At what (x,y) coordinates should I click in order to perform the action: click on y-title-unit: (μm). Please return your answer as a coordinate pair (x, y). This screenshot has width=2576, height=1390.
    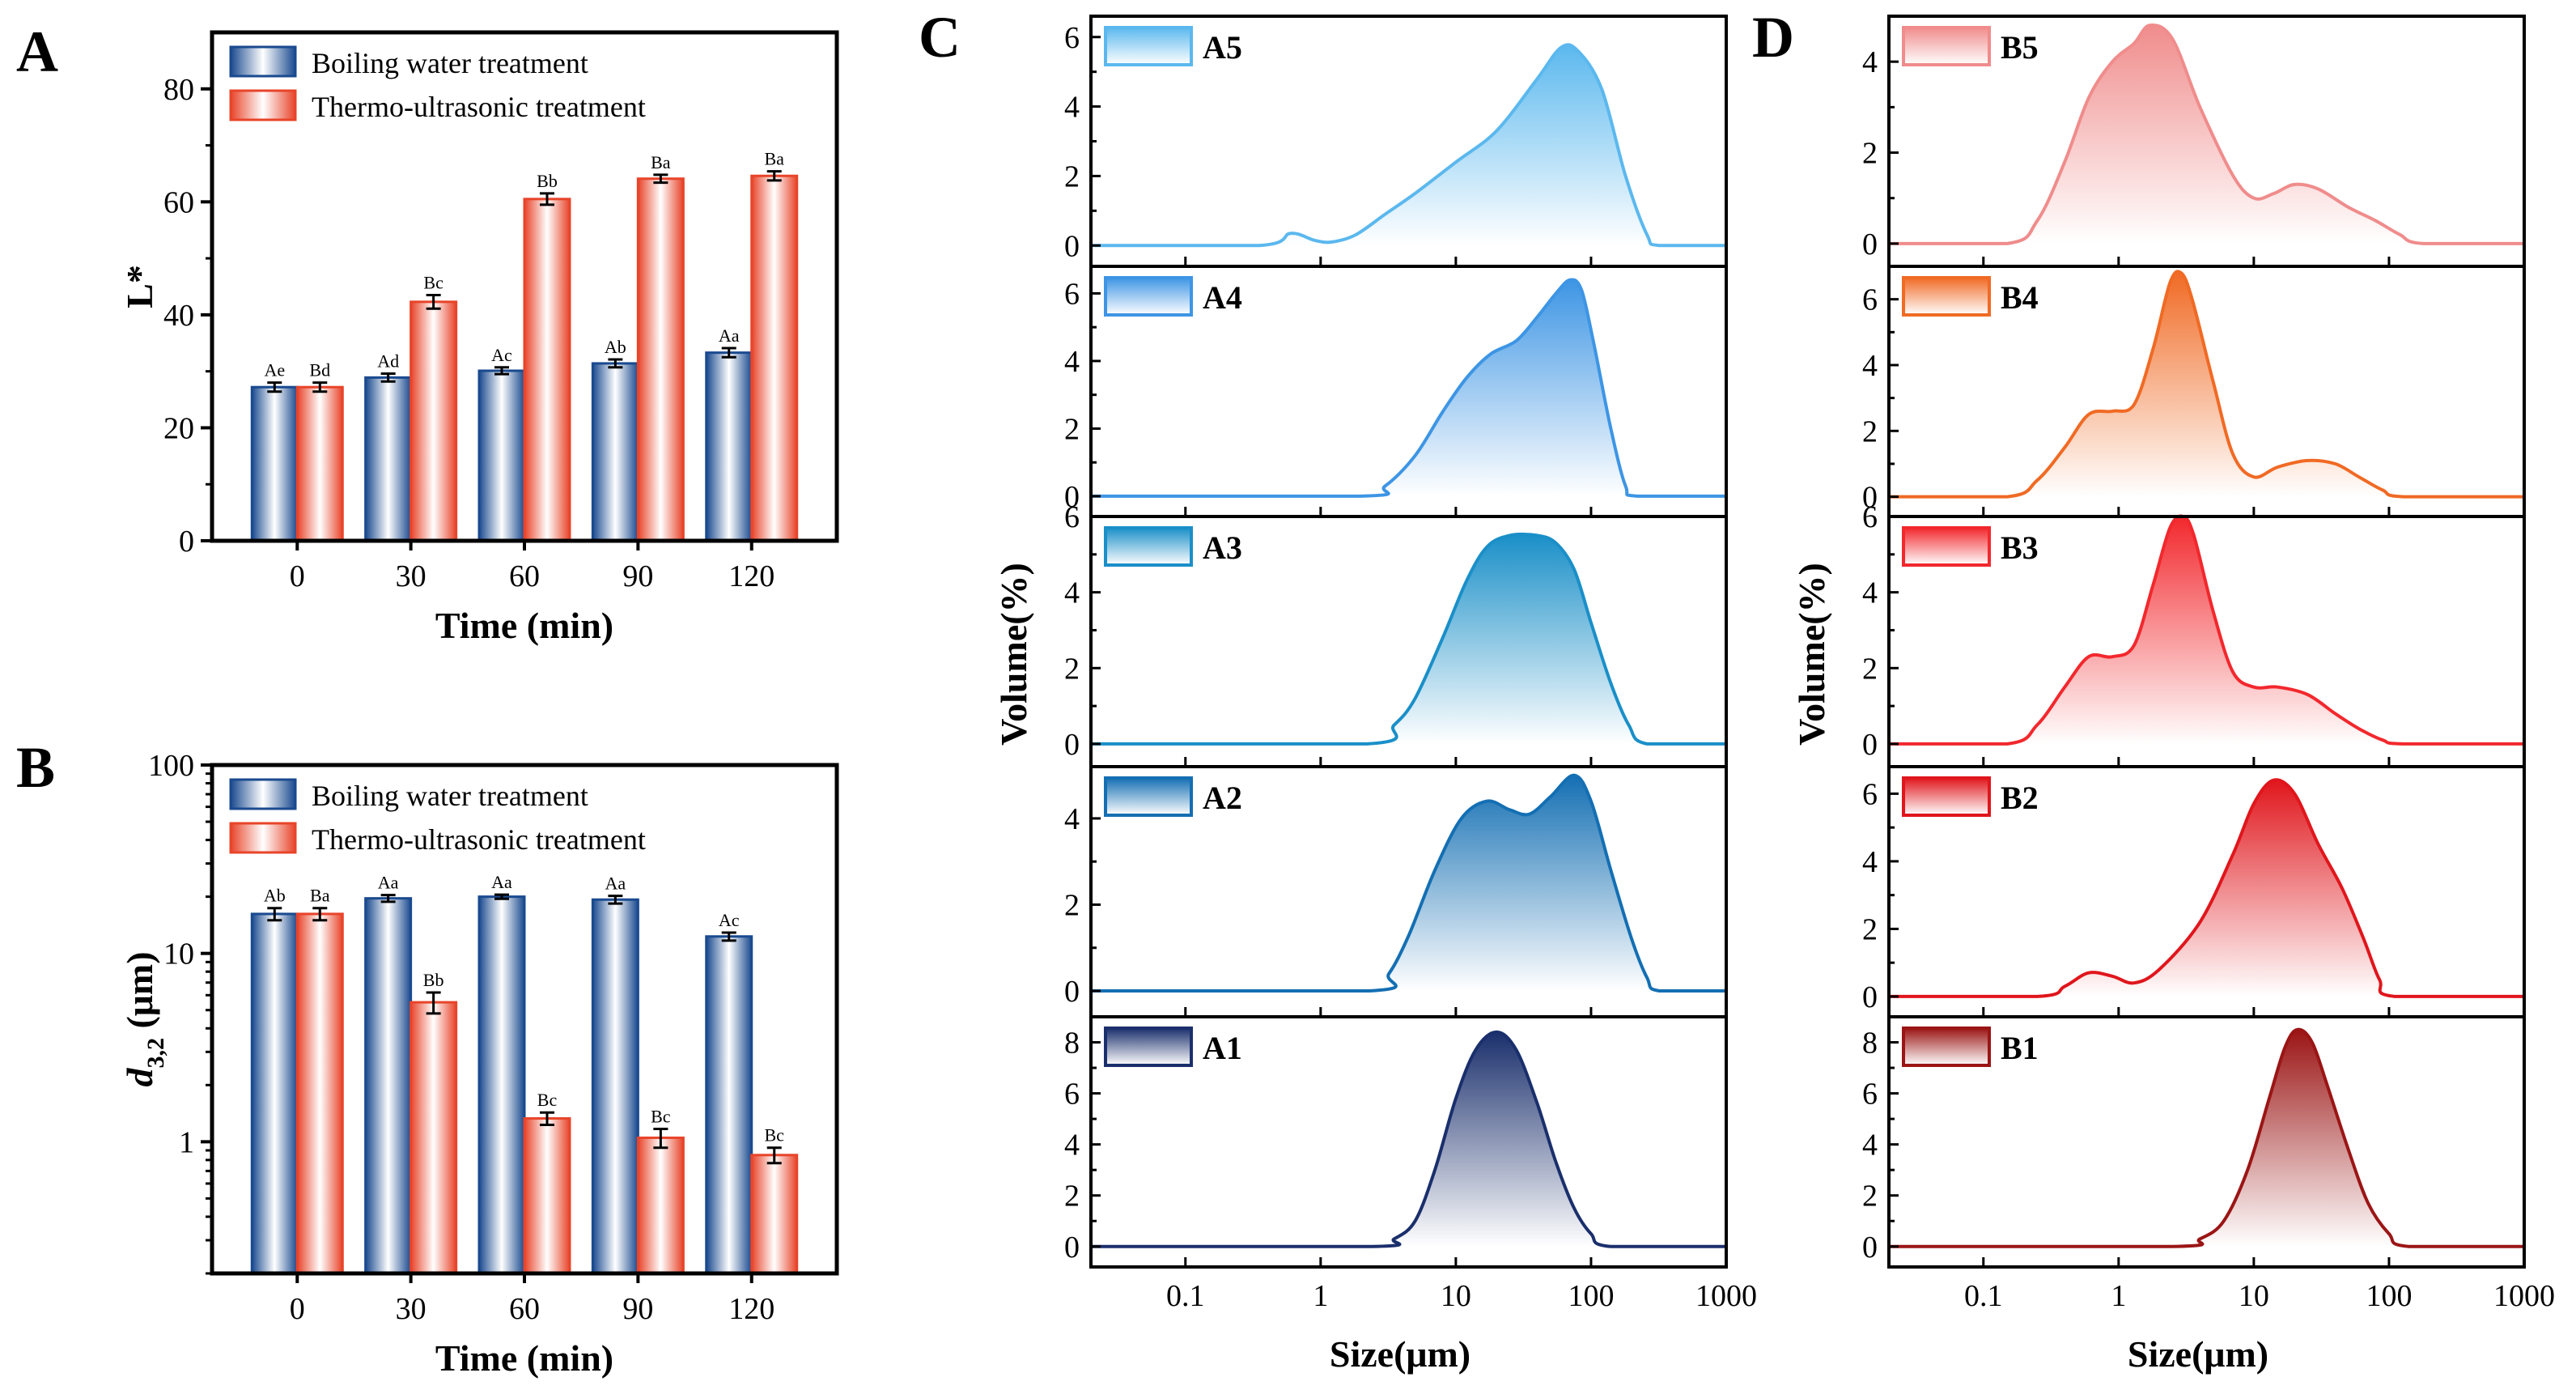
    Looking at the image, I should click on (139, 994).